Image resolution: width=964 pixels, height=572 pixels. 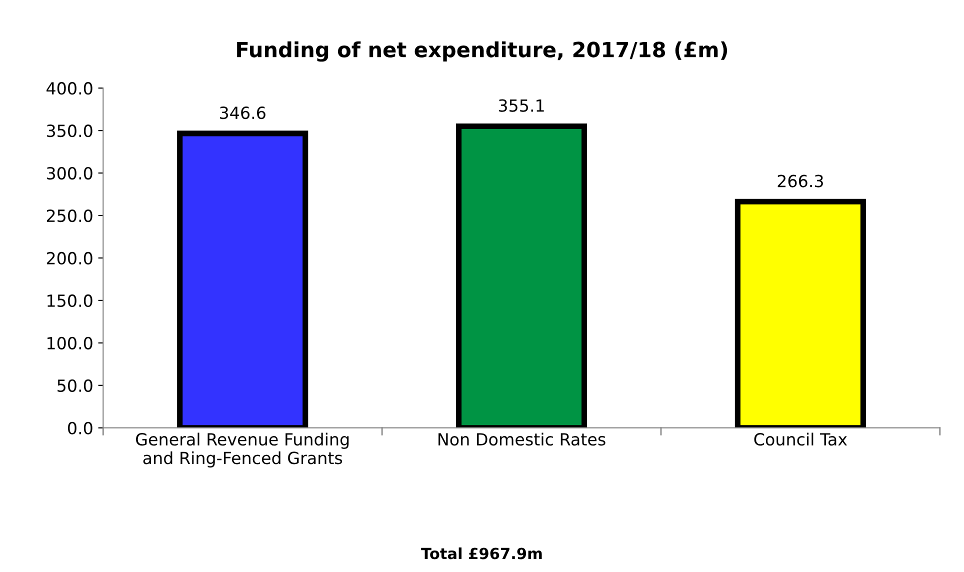 I want to click on y-tick-label: 200.0, so click(x=69, y=258).